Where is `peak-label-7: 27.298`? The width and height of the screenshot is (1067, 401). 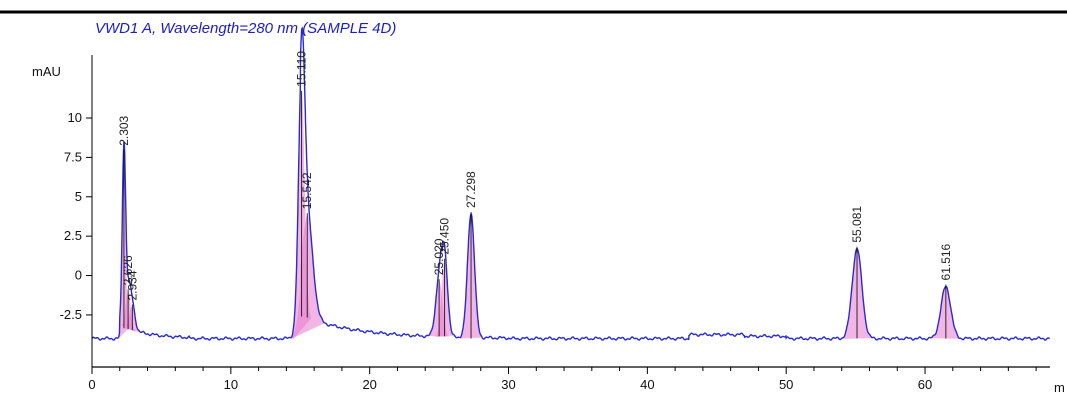
peak-label-7: 27.298 is located at coordinates (471, 189).